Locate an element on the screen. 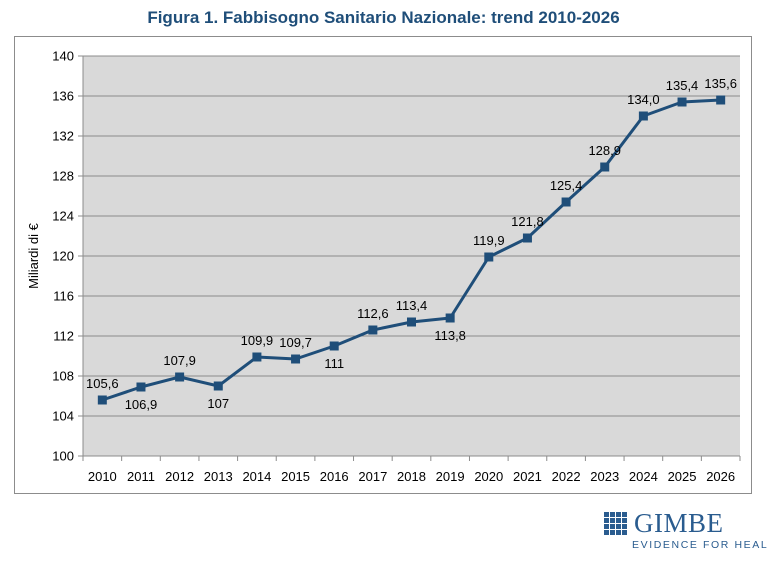 The image size is (767, 564). y-tick-label: 108 is located at coordinates (63, 376).